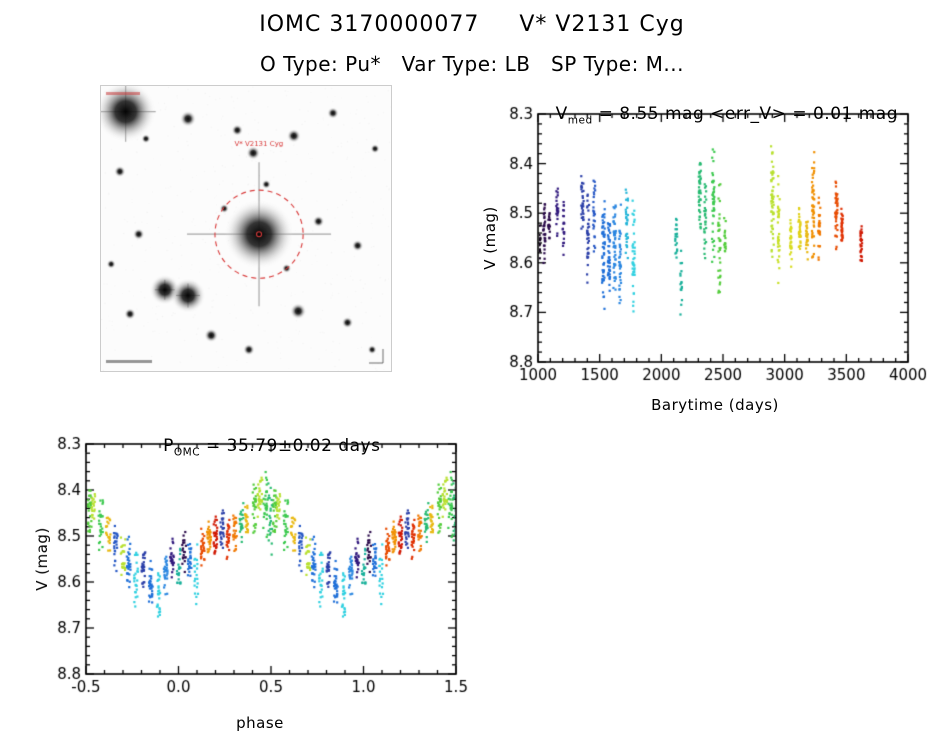 Image resolution: width=944 pixels, height=747 pixels. Describe the element at coordinates (715, 405) in the screenshot. I see `lightcurve-xlabel: Barytime (days)` at that location.